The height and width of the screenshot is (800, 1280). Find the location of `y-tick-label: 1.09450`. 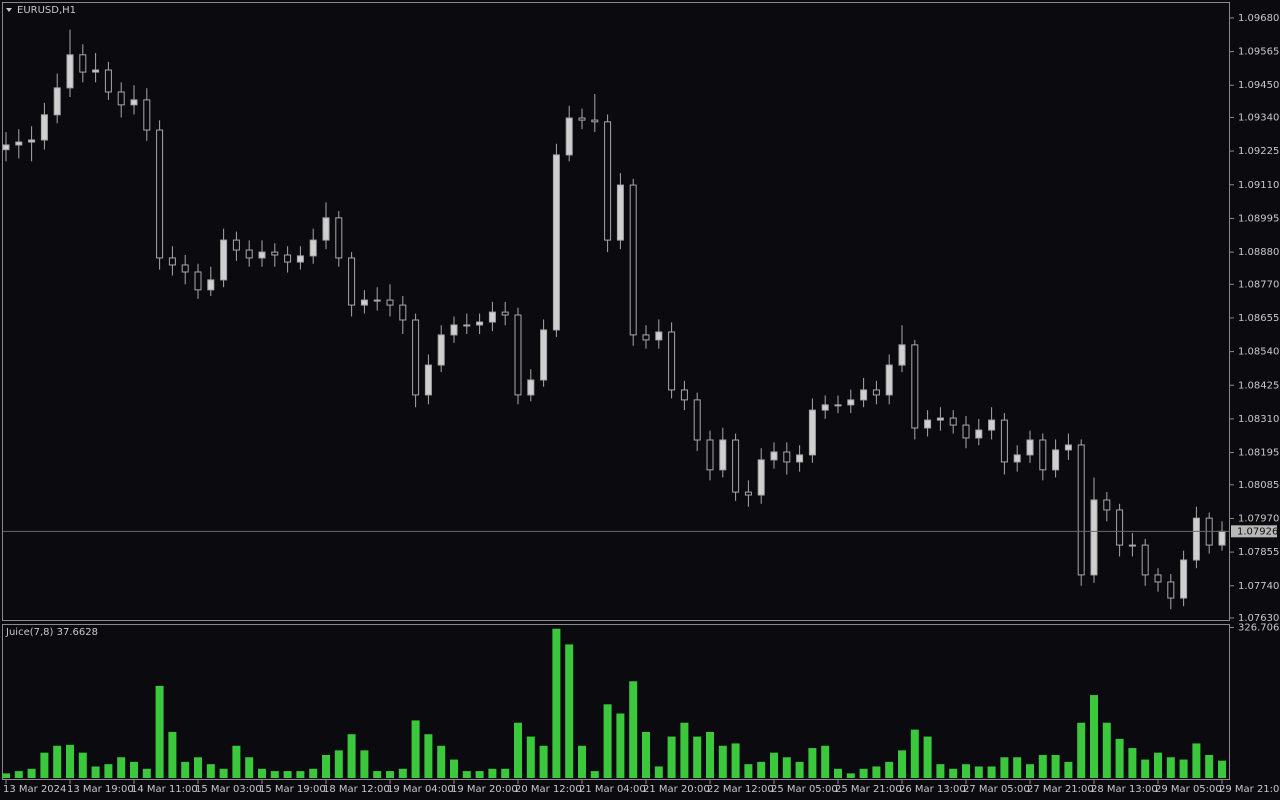

y-tick-label: 1.09450 is located at coordinates (1258, 85).